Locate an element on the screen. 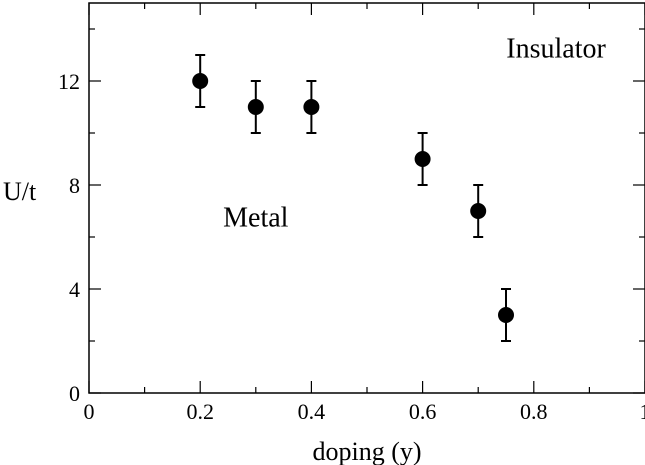  annotation-label: Metal is located at coordinates (256, 218).